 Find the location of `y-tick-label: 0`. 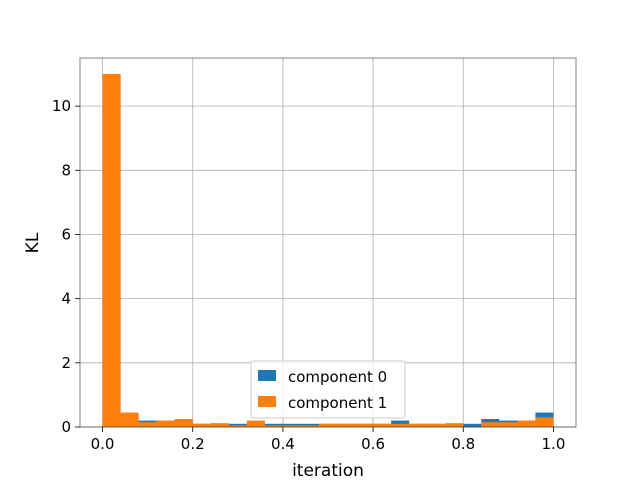

y-tick-label: 0 is located at coordinates (66, 427).